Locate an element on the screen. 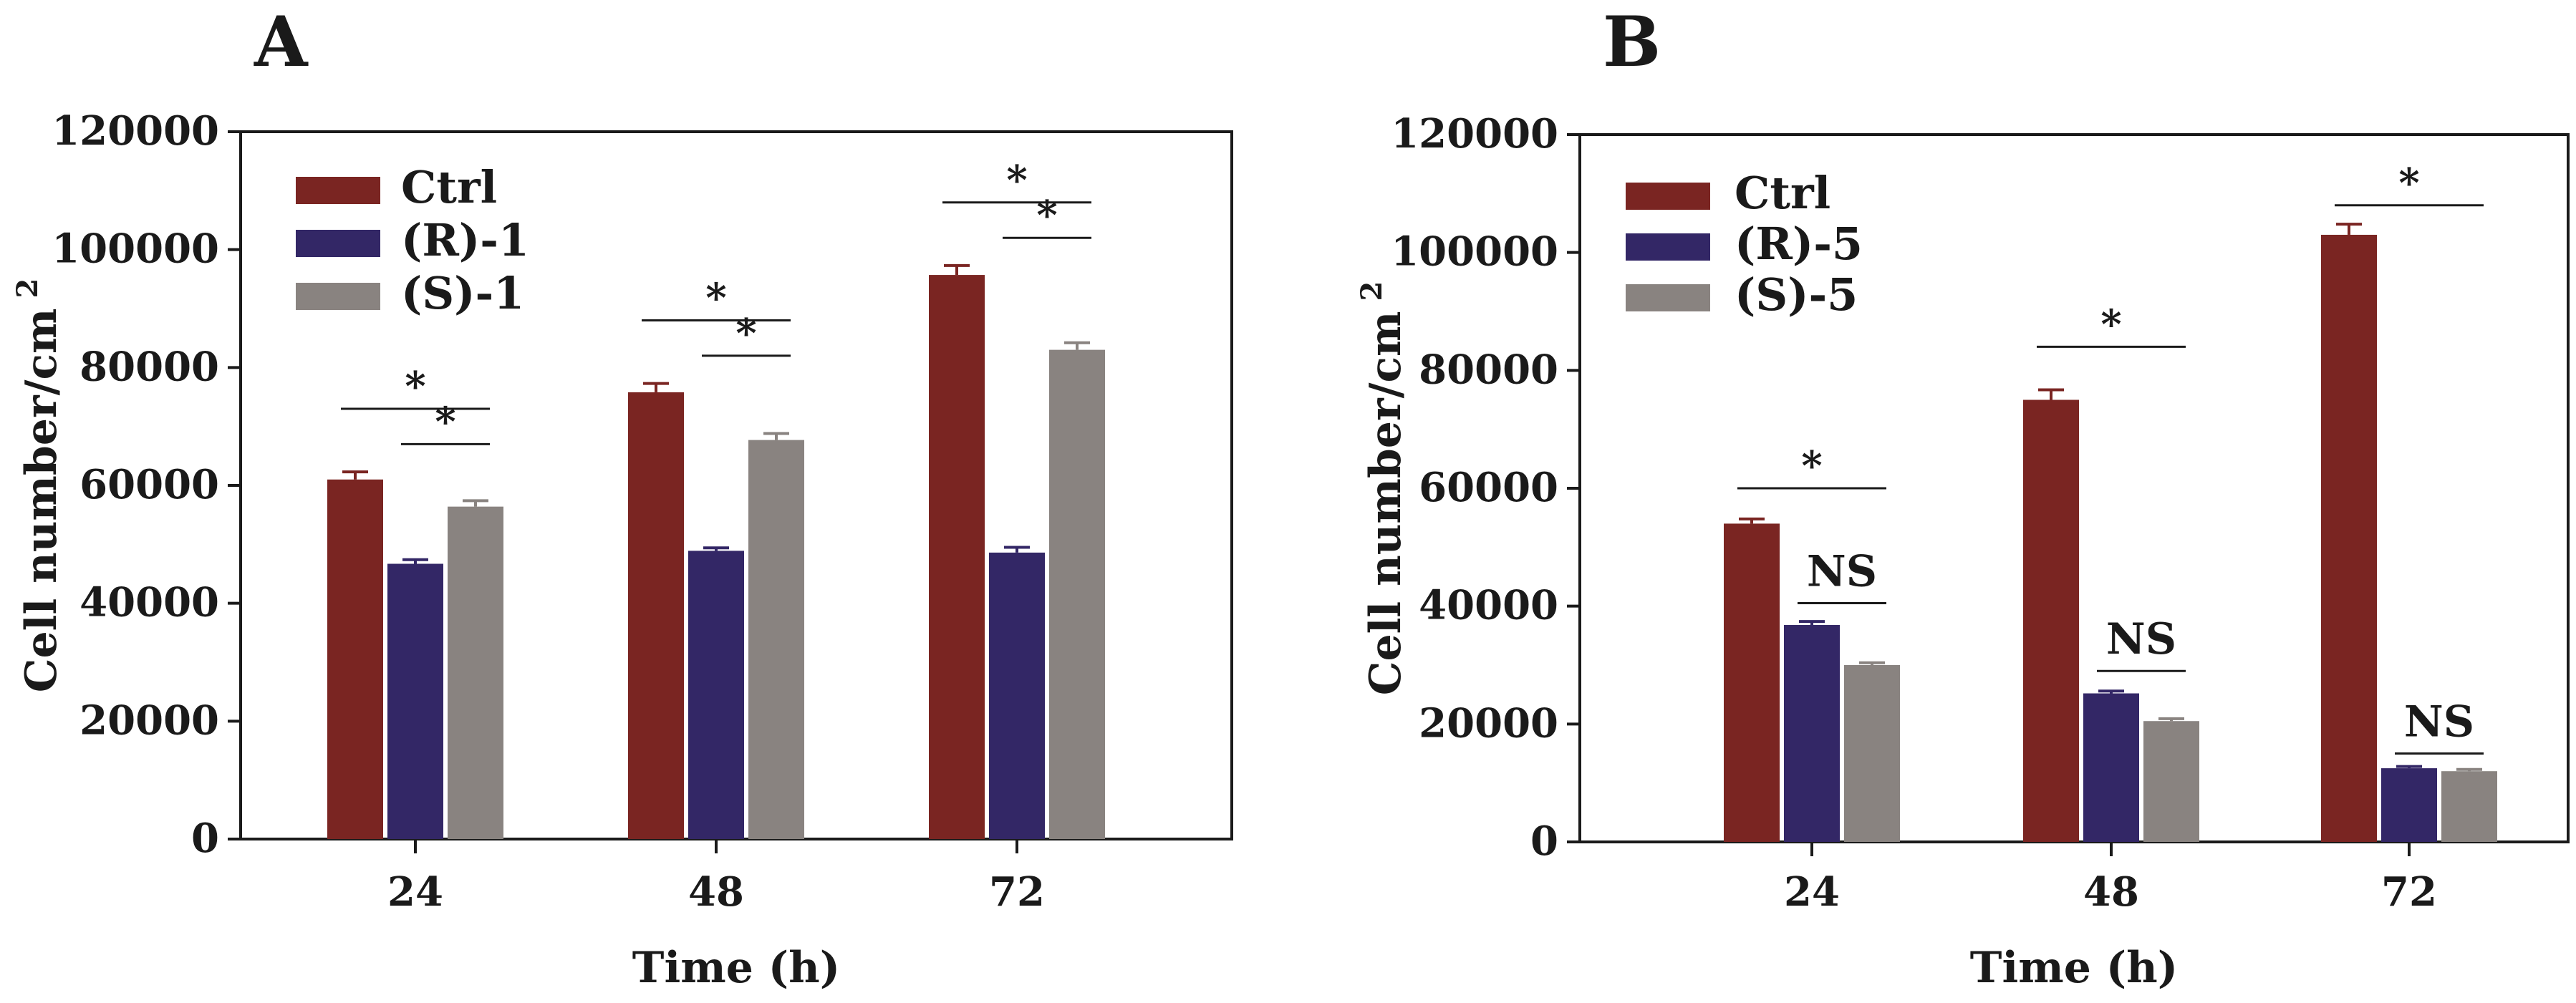 The height and width of the screenshot is (1003, 2576). legend-label: (R)-1 is located at coordinates (465, 240).